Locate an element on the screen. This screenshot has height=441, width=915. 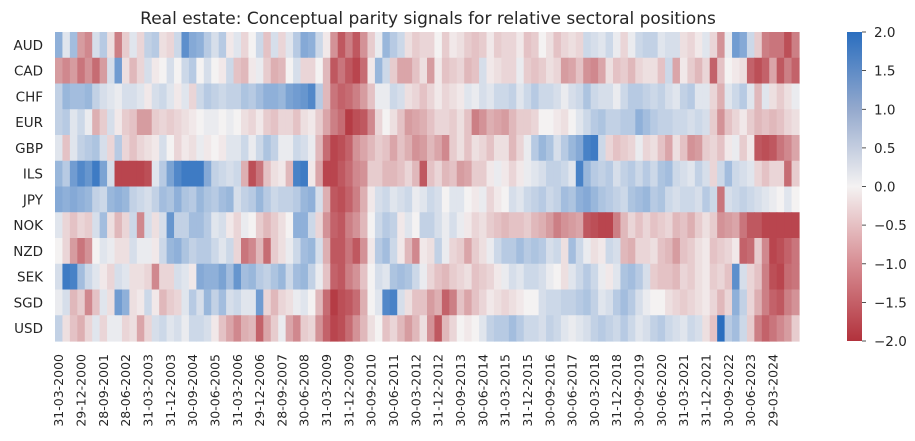
x-tick-label: 31-03-2000 is located at coordinates (58, 390).